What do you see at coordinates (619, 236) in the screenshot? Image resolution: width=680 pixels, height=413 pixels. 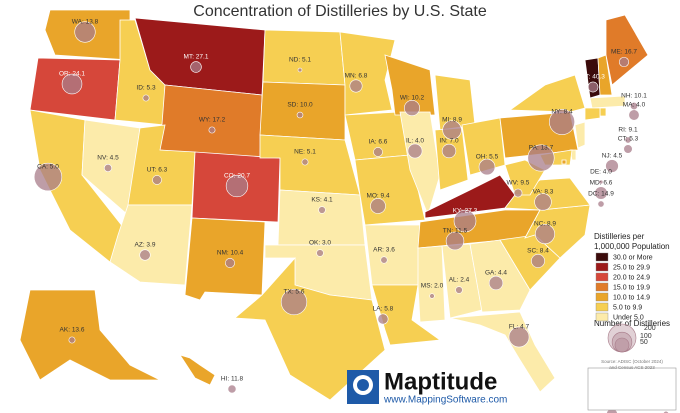 I see `legend-title: Distilleries per` at bounding box center [619, 236].